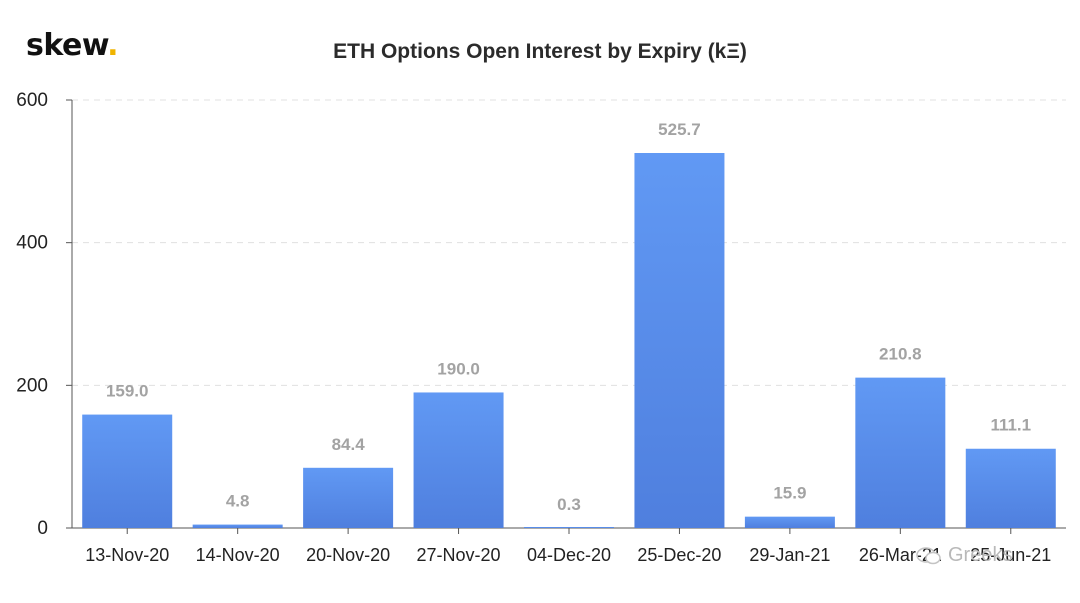 The width and height of the screenshot is (1080, 603). What do you see at coordinates (679, 555) in the screenshot?
I see `x-tick-label: 25-Dec-20` at bounding box center [679, 555].